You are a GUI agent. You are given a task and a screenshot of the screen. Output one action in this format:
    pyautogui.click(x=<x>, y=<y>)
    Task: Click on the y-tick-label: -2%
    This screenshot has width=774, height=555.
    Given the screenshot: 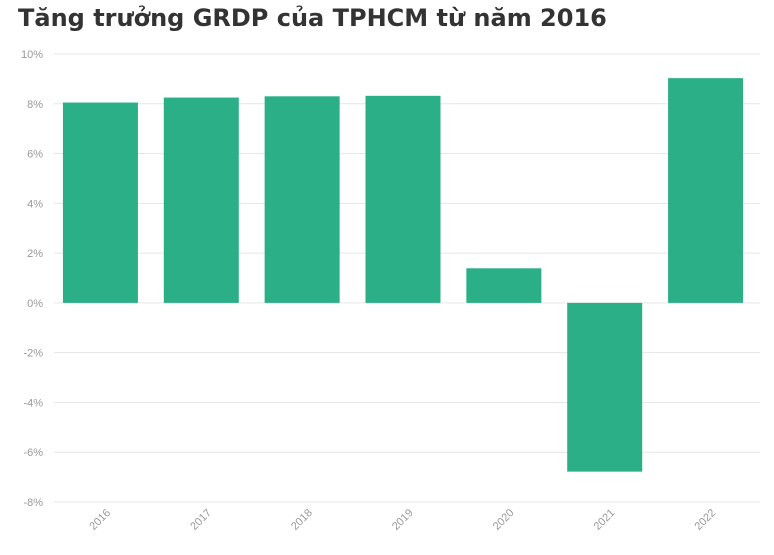 What is the action you would take?
    pyautogui.click(x=33, y=354)
    